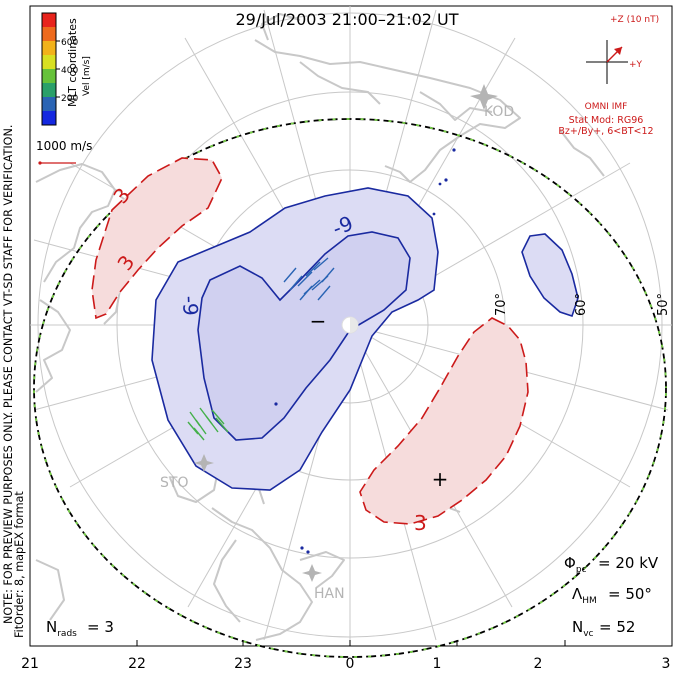 This screenshot has width=680, height=674. What do you see at coordinates (61, 628) in the screenshot?
I see `n-rads-symbol: Nrads` at bounding box center [61, 628].